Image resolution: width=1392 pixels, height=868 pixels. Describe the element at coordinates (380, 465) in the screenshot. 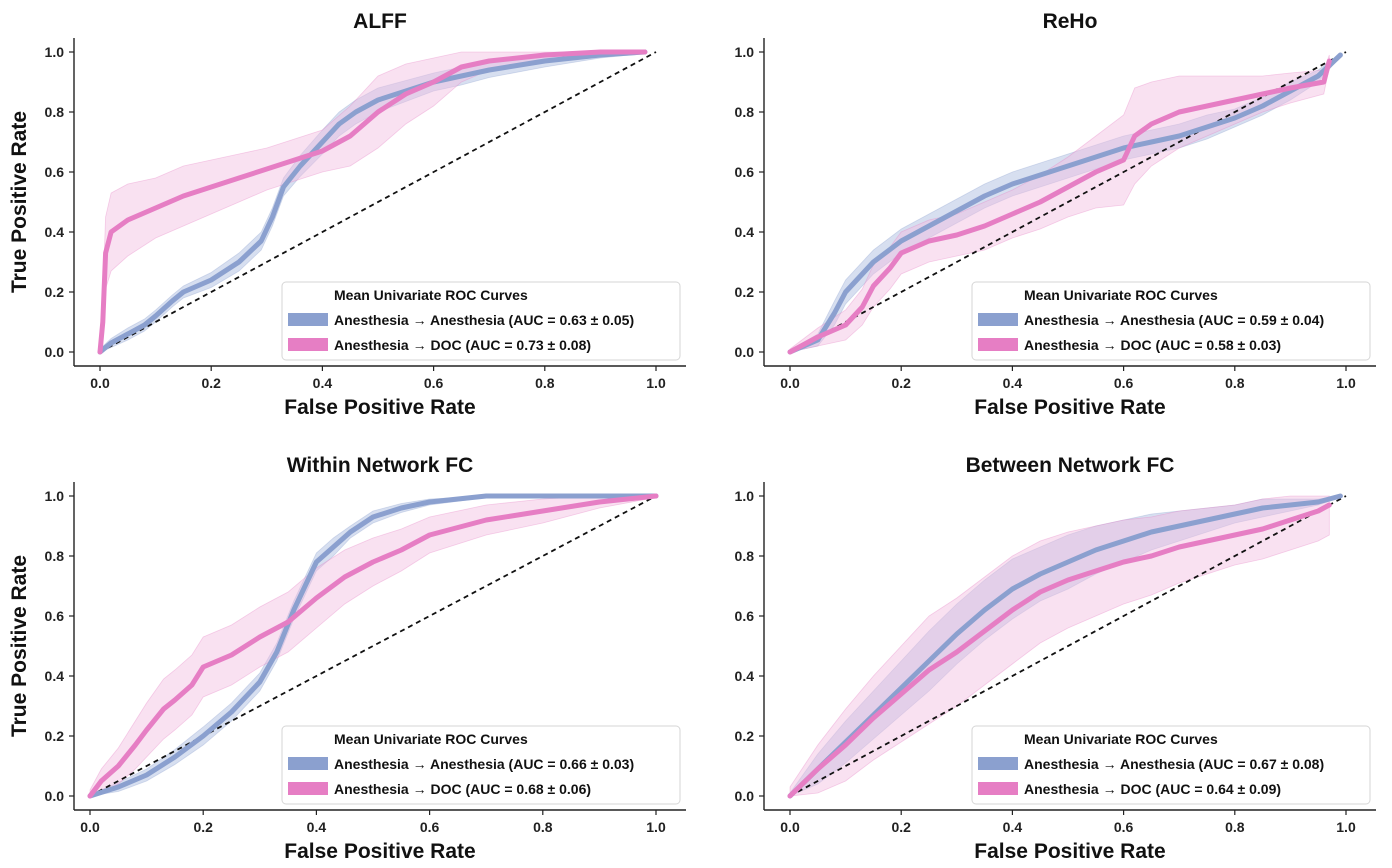

I see `chart-title: Within Network FC` at that location.